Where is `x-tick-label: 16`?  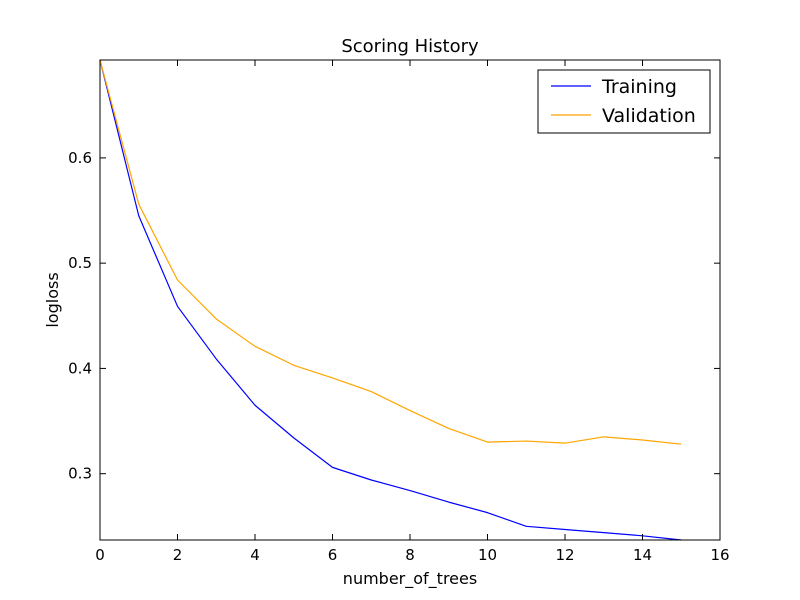 x-tick-label: 16 is located at coordinates (719, 555).